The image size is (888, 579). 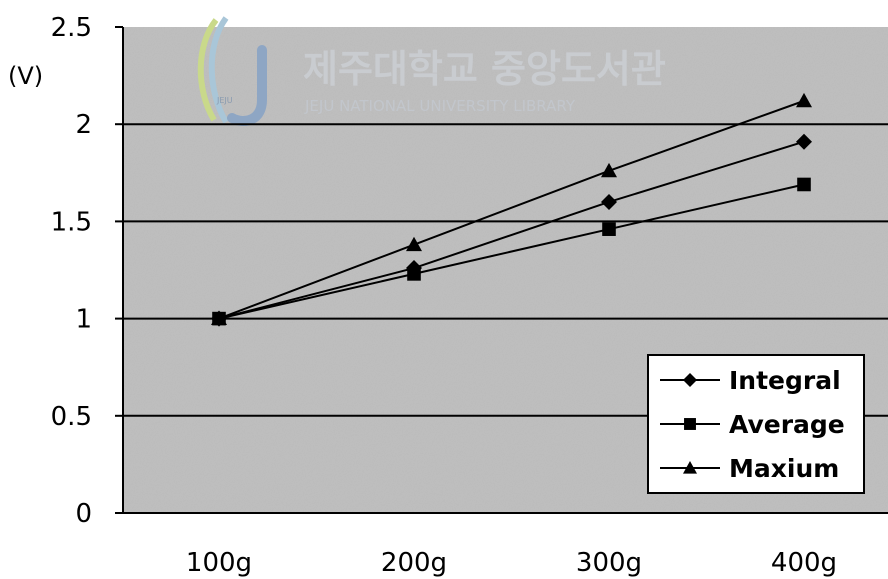 I want to click on legend-marker-integral, so click(x=690, y=380).